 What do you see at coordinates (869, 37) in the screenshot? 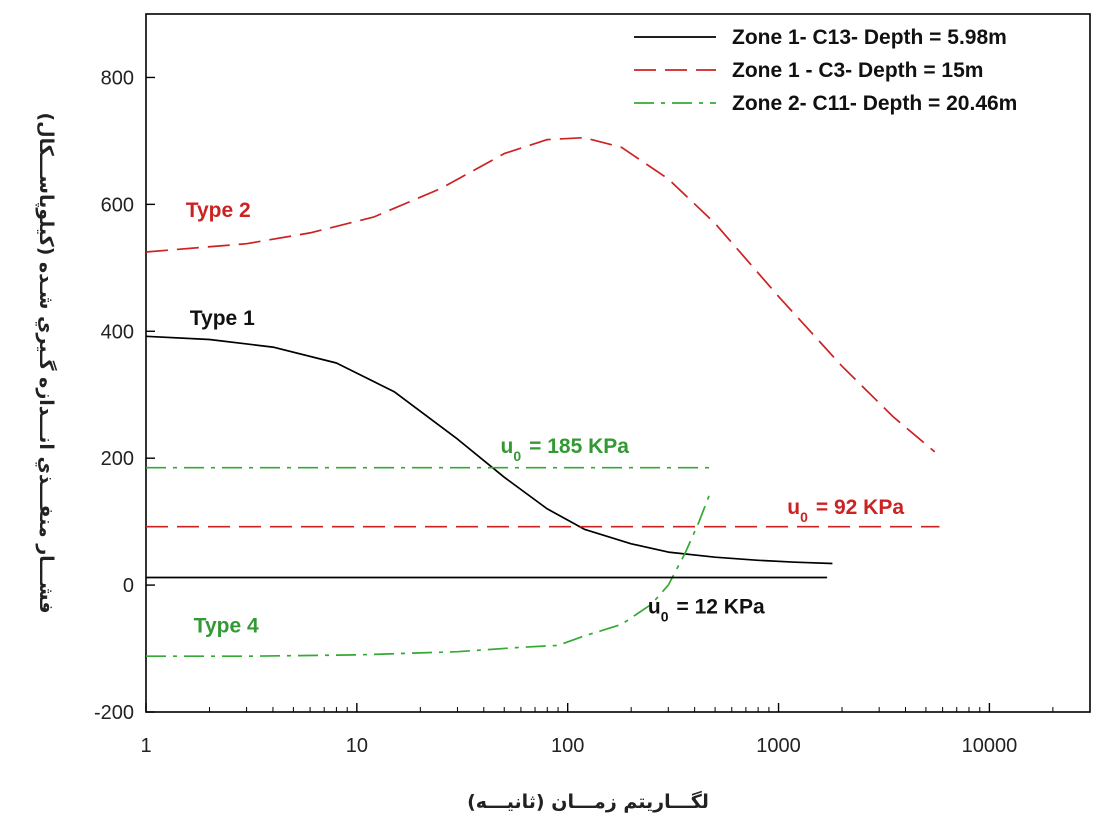
I see `legend-label-0: Zone 1- C13- Depth = 5.98m` at bounding box center [869, 37].